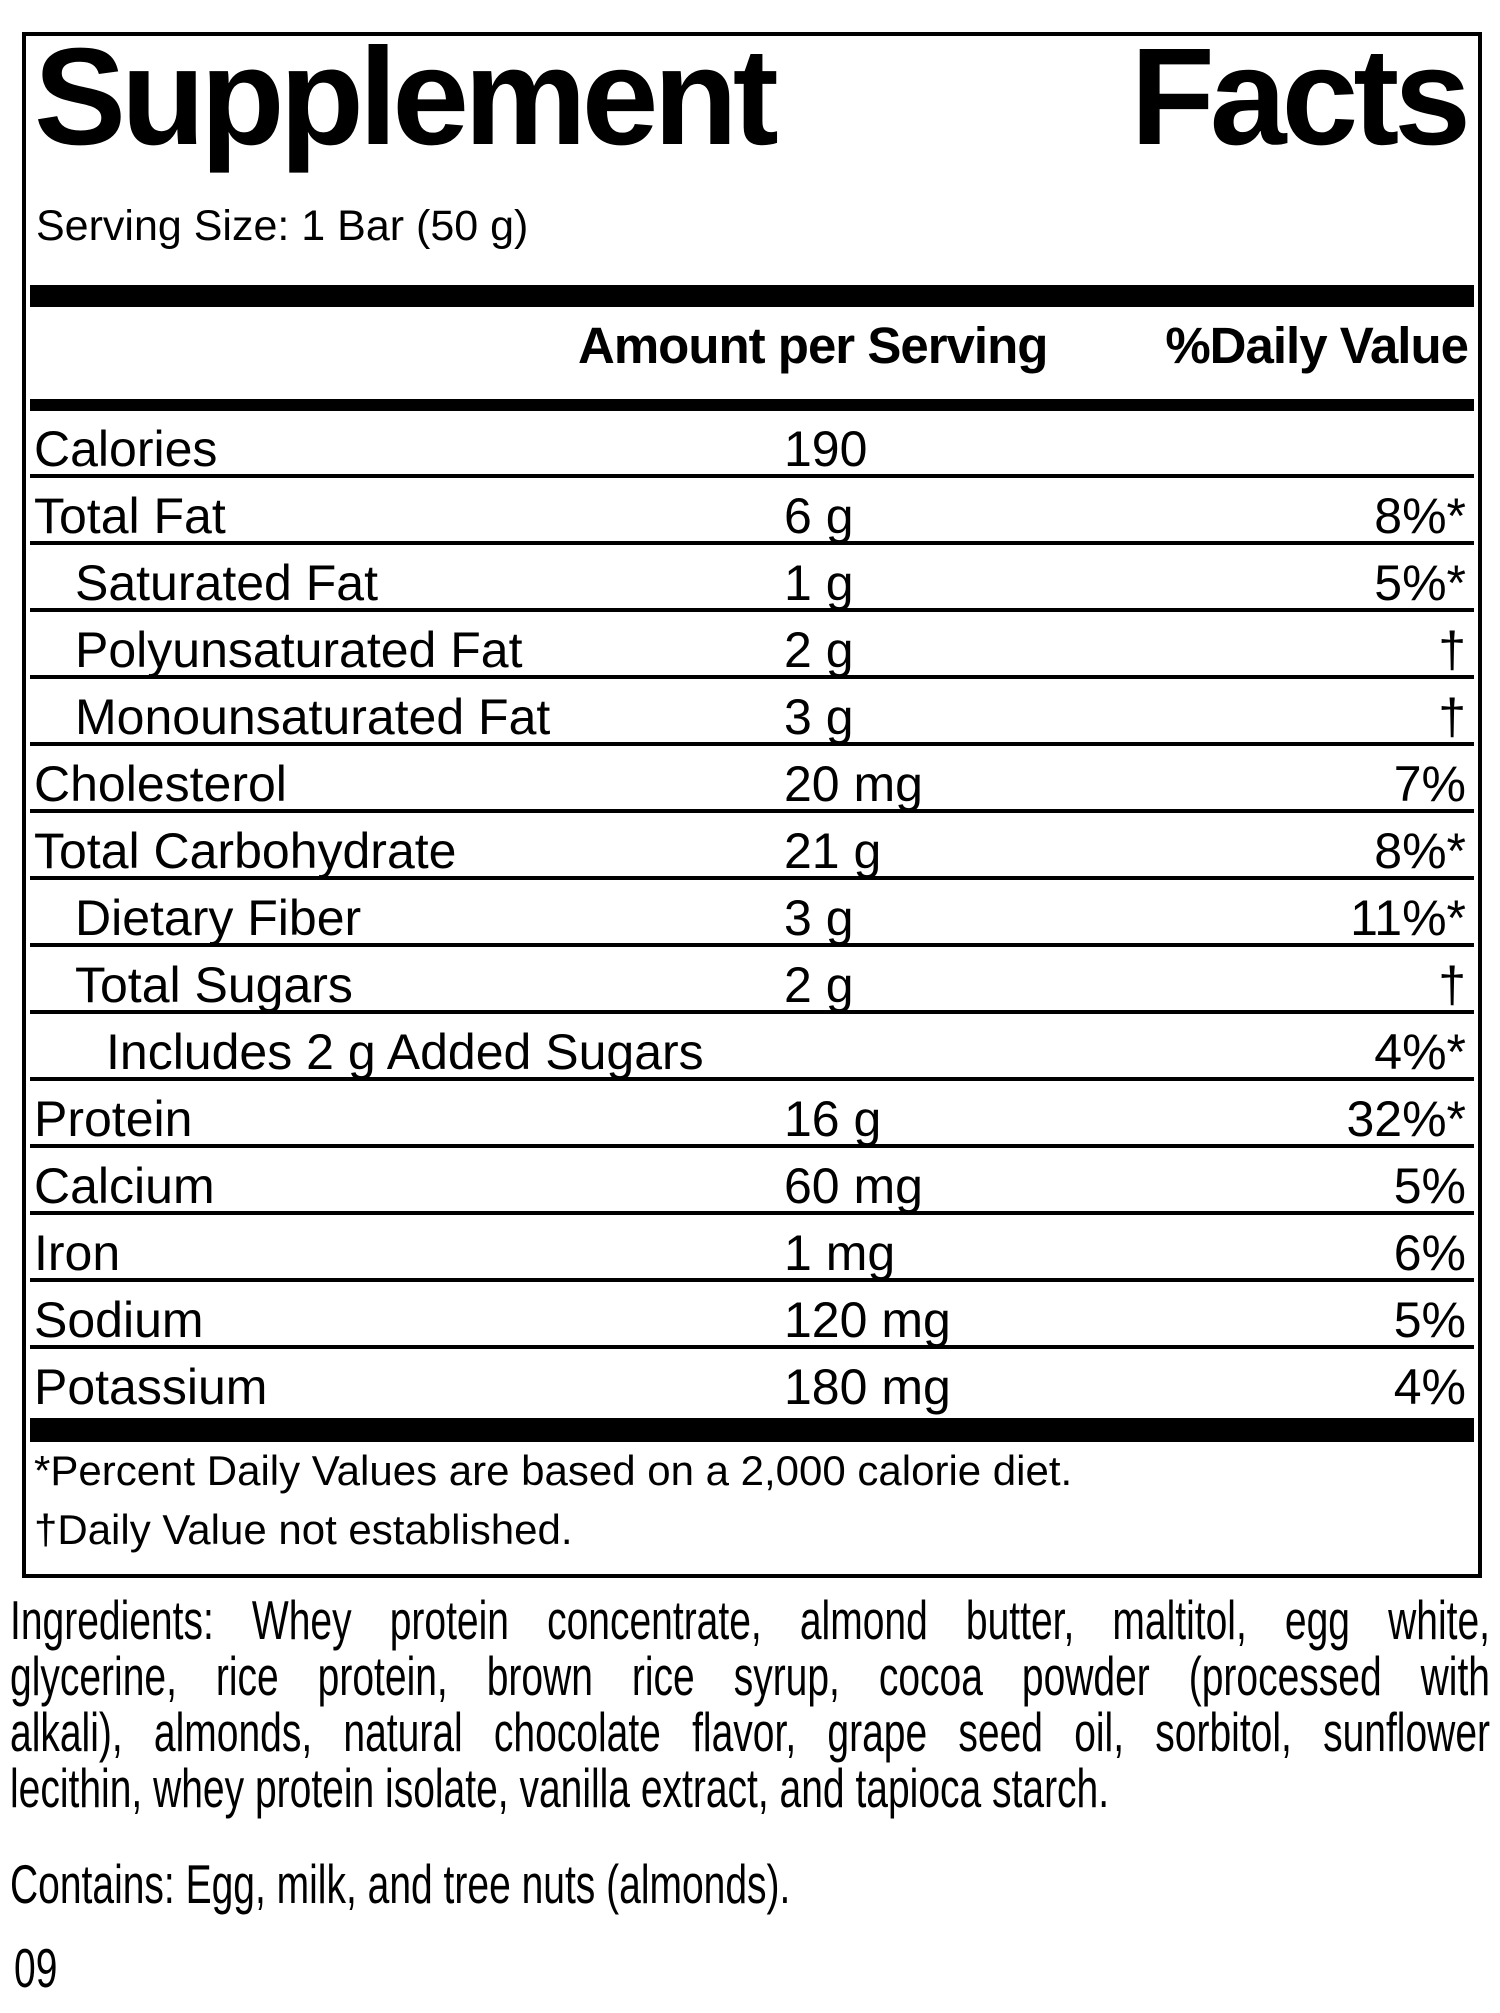  Describe the element at coordinates (313, 717) in the screenshot. I see `nutrient-name: Monounsaturated Fat` at that location.